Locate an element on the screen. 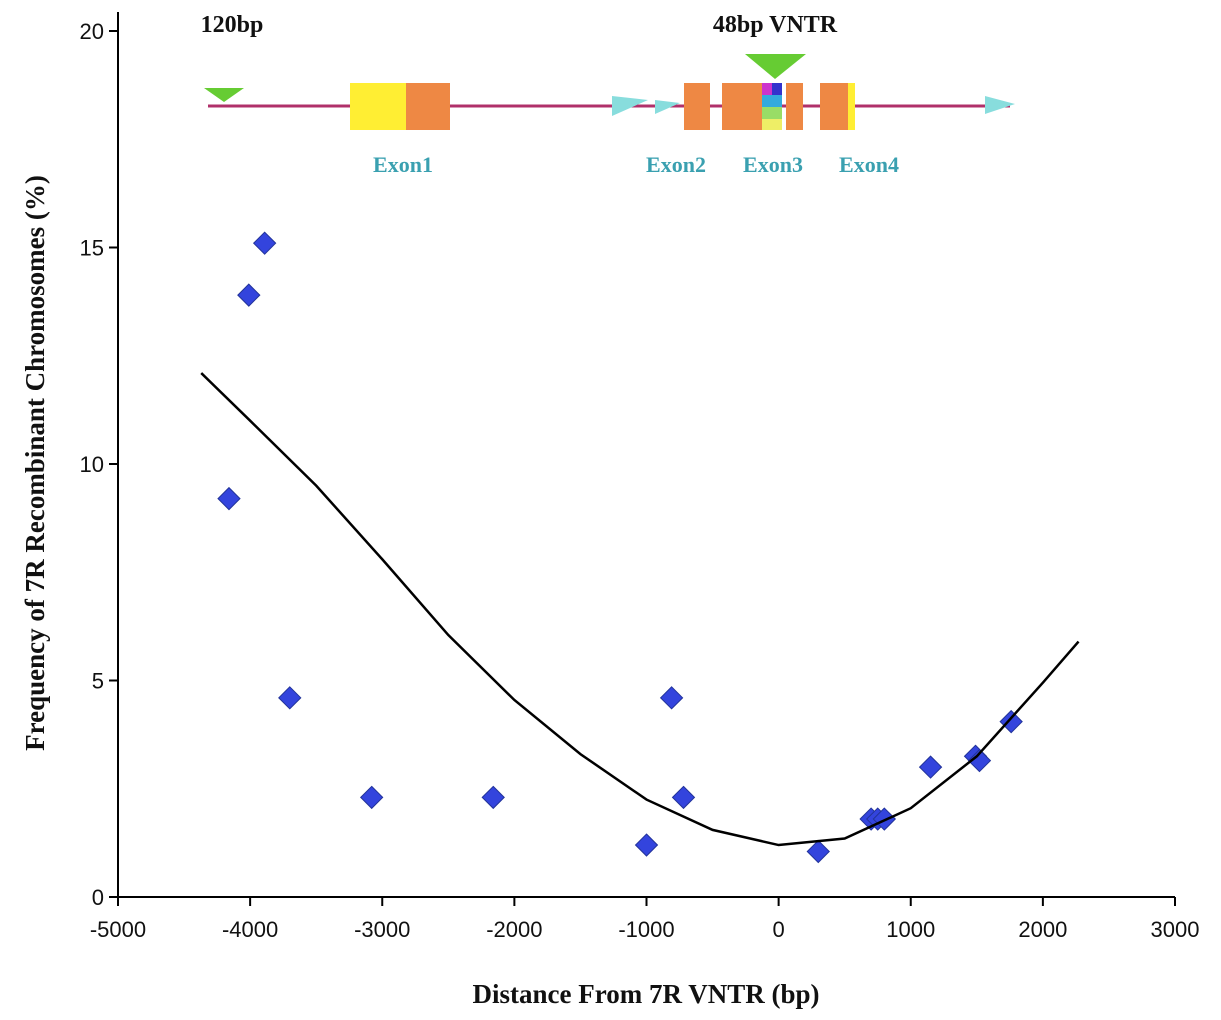 This screenshot has height=1020, width=1221. x-axis-label: Distance From 7R VNTR (bp) is located at coordinates (646, 994).